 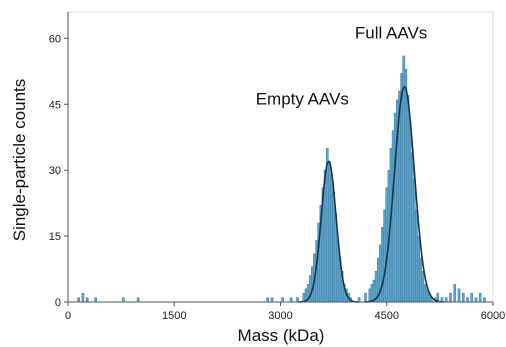 What do you see at coordinates (55, 105) in the screenshot?
I see `y-tick-label: 45` at bounding box center [55, 105].